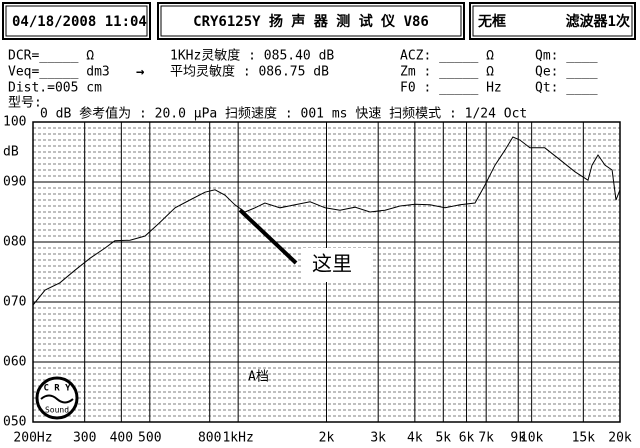  Describe the element at coordinates (149, 438) in the screenshot. I see `x-tick-label: 500` at that location.